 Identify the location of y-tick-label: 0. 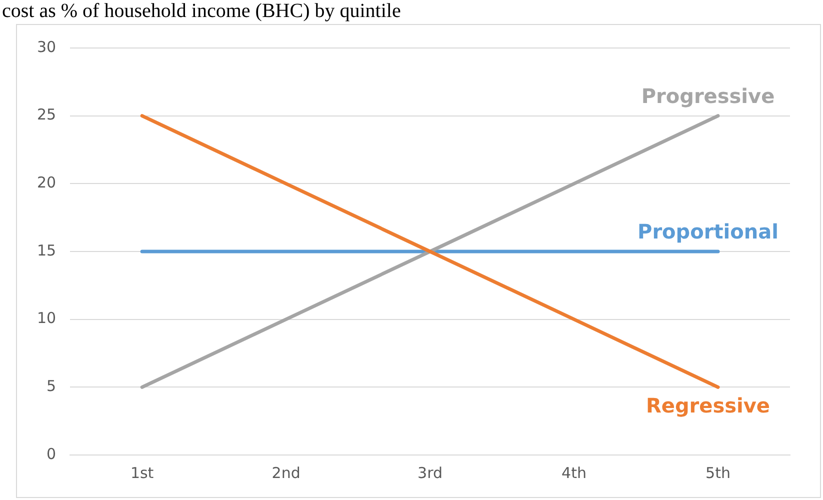
(51, 453).